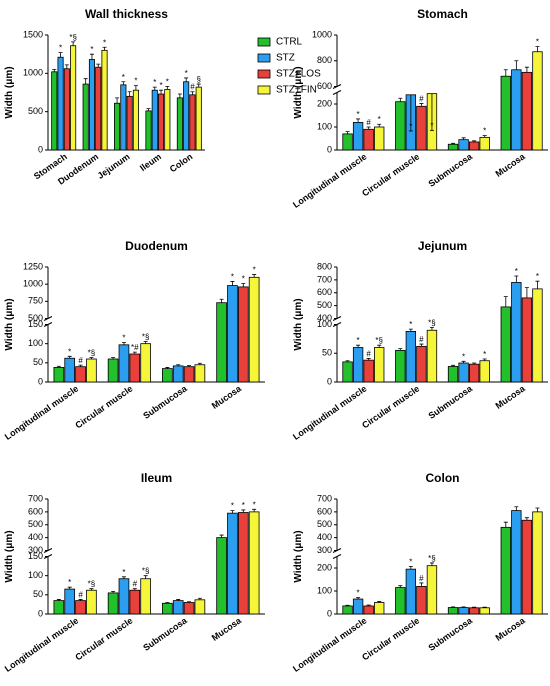 The image size is (550, 686). What do you see at coordinates (329, 149) in the screenshot?
I see `y-tick-label: 0` at bounding box center [329, 149].